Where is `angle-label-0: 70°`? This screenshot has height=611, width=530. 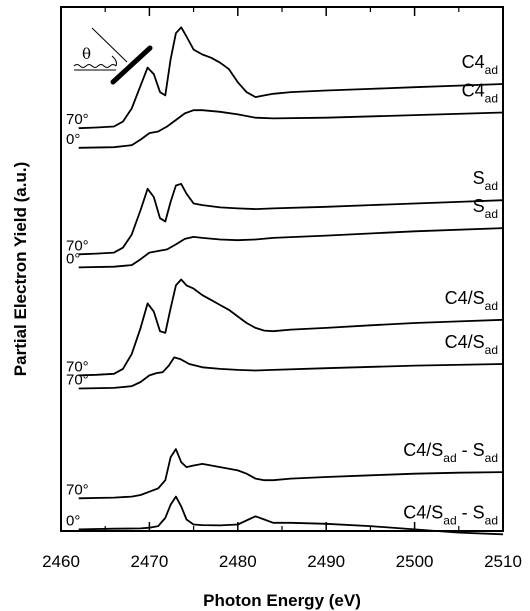 angle-label-0: 70° is located at coordinates (77, 119).